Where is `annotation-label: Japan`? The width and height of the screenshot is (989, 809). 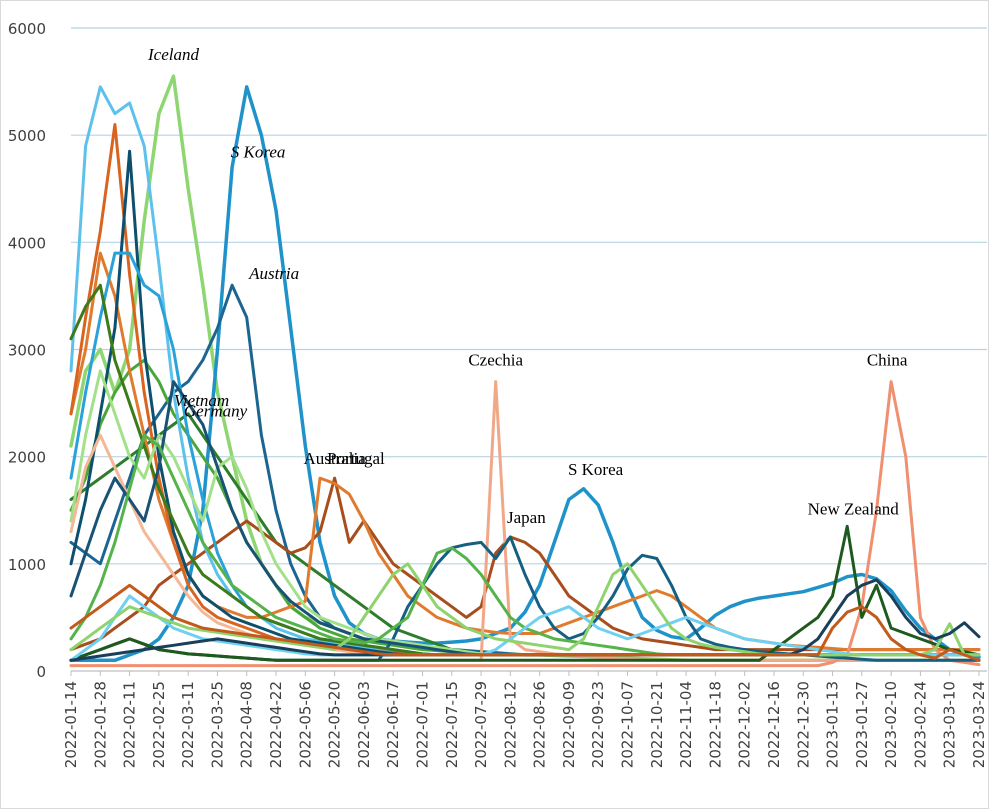
annotation-label: Japan is located at coordinates (526, 517).